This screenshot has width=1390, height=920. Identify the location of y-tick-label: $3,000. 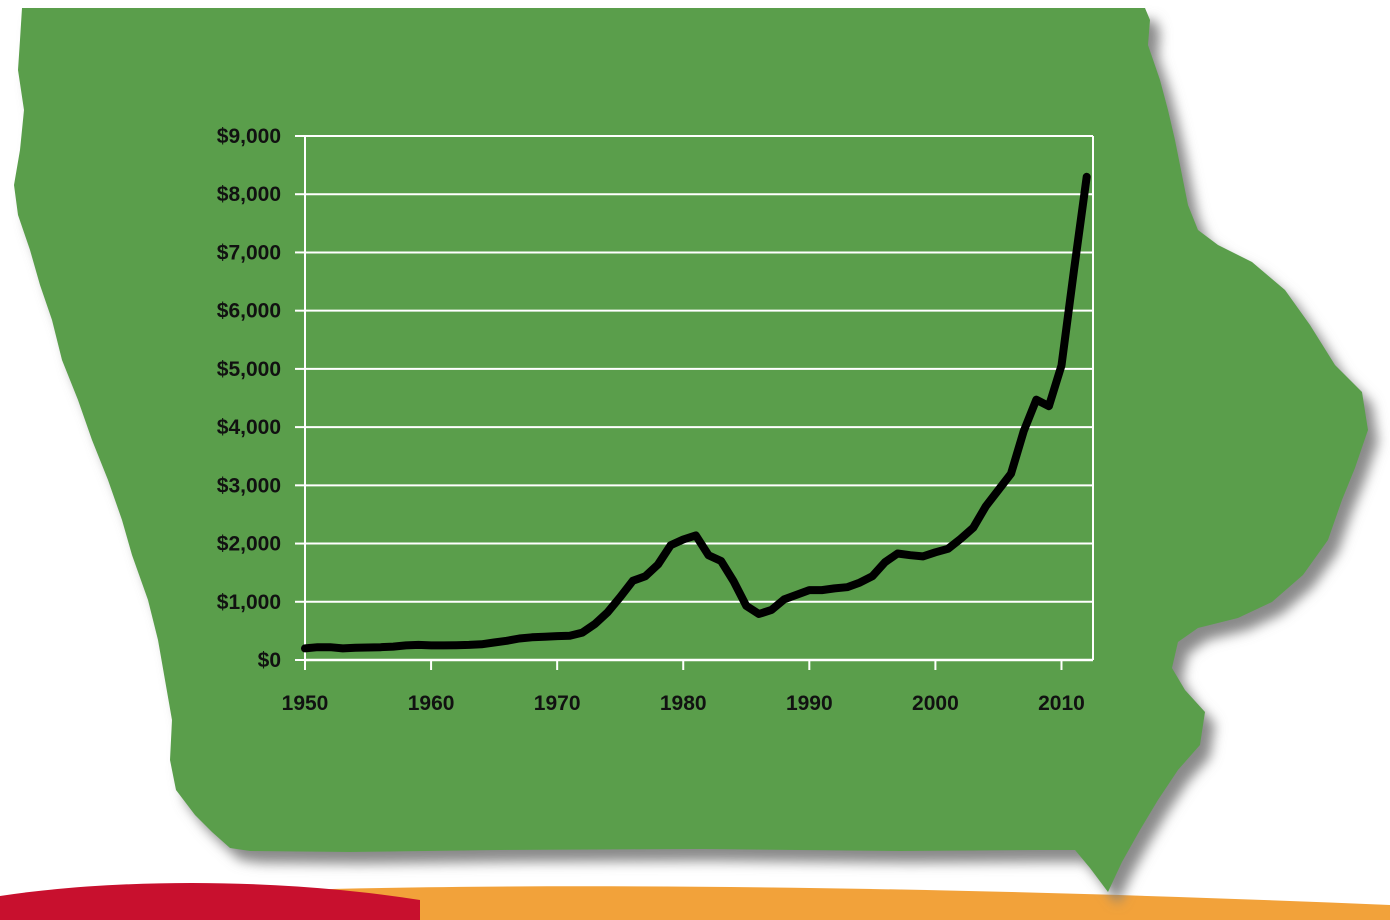
(249, 485).